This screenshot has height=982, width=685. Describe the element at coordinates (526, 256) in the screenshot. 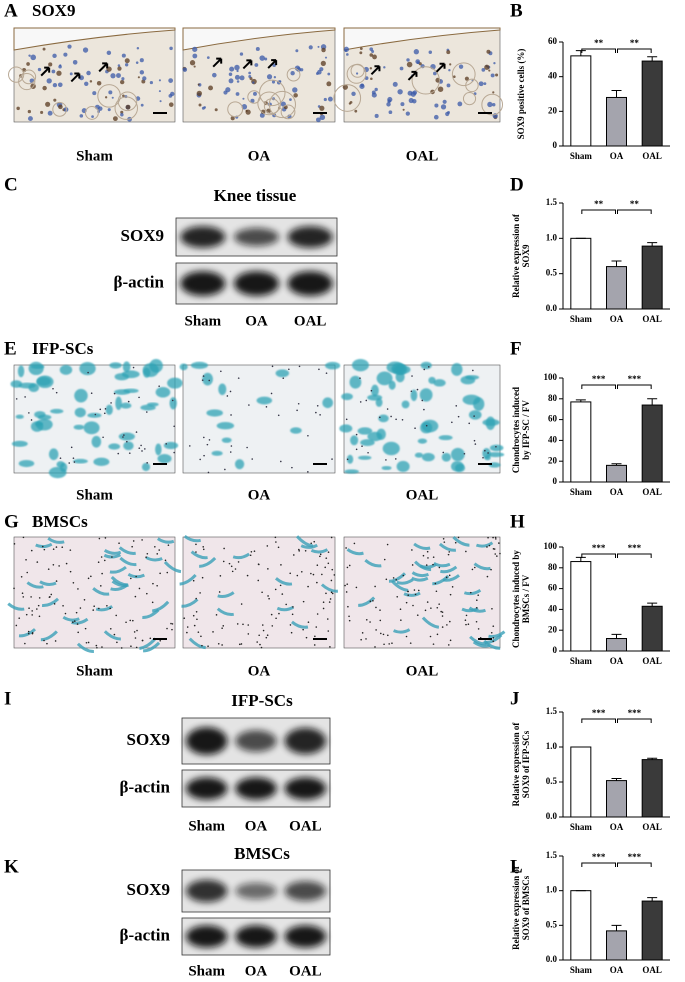

I see `y-axis-label: SOX9` at that location.